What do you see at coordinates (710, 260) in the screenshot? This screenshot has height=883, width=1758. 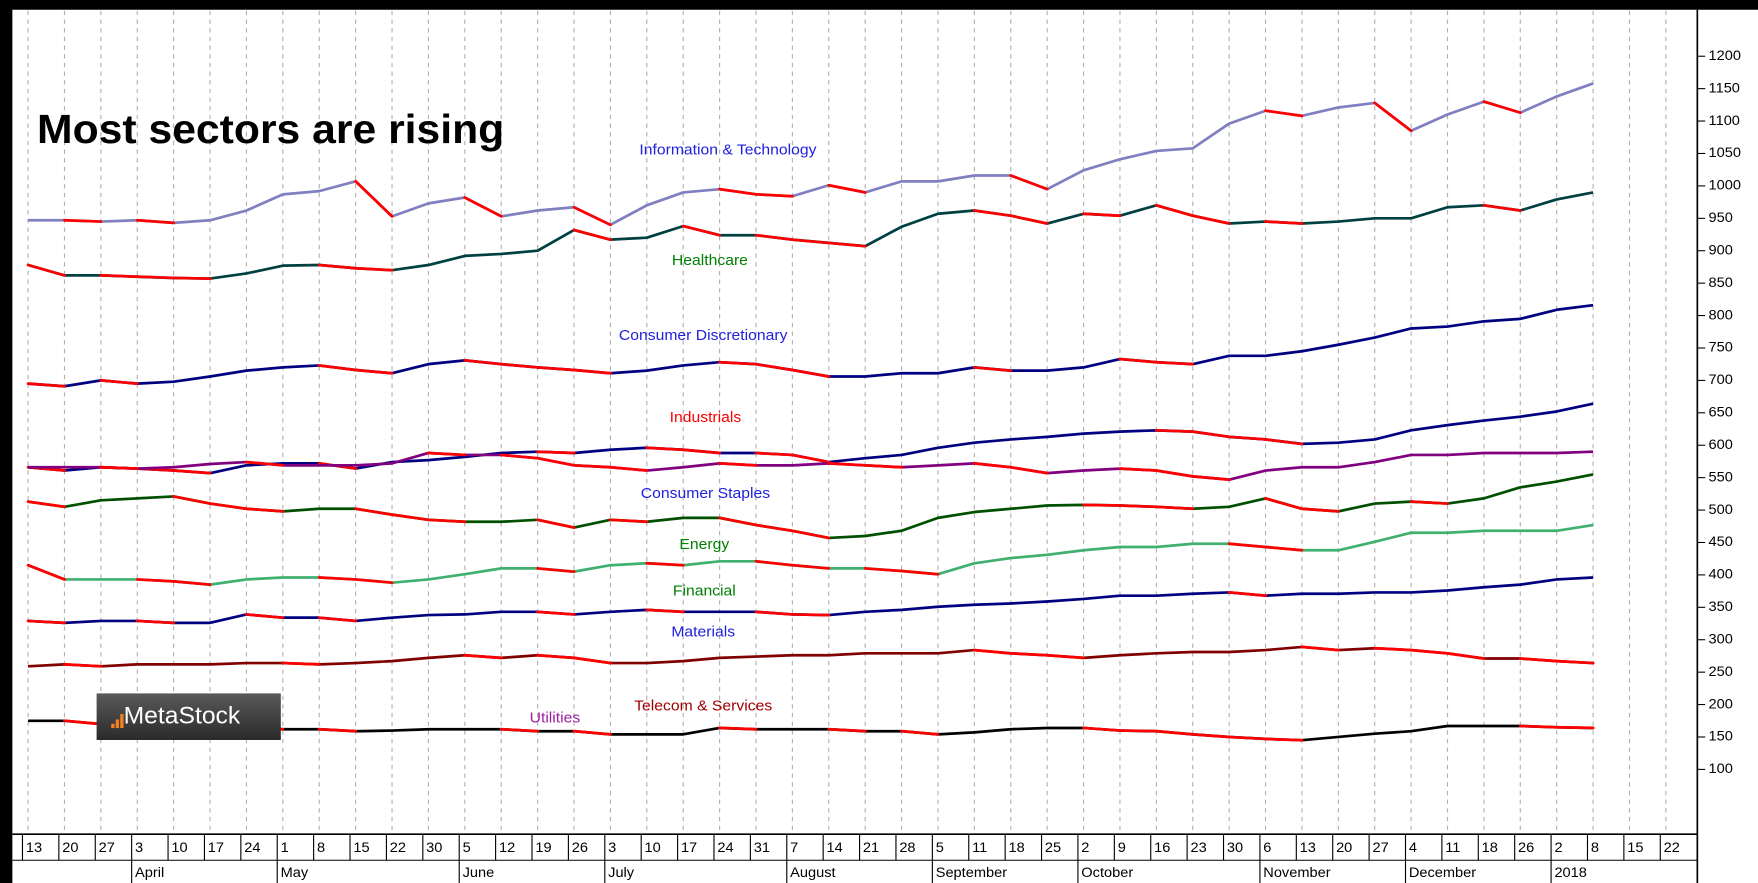 I see `series-label: Healthcare` at bounding box center [710, 260].